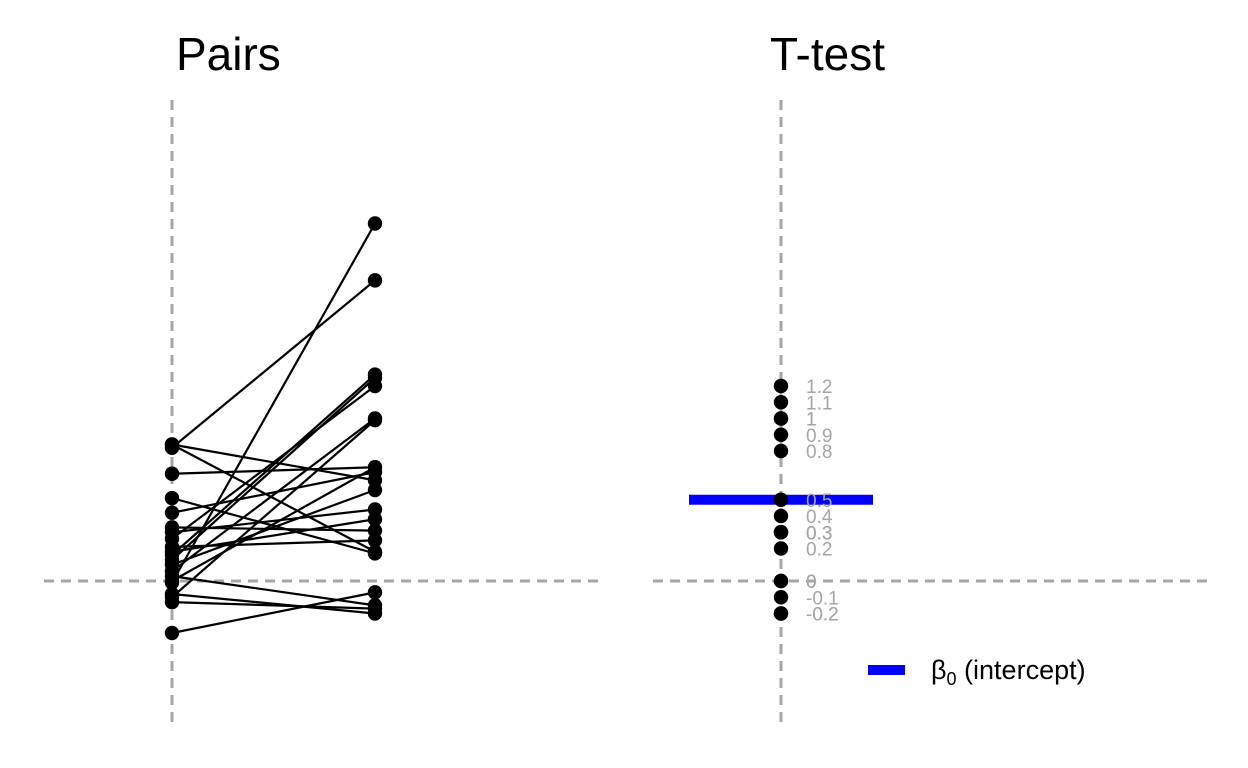 This screenshot has height=768, width=1248. What do you see at coordinates (819, 501) in the screenshot?
I see `ttest-value-label: 0.5` at bounding box center [819, 501].